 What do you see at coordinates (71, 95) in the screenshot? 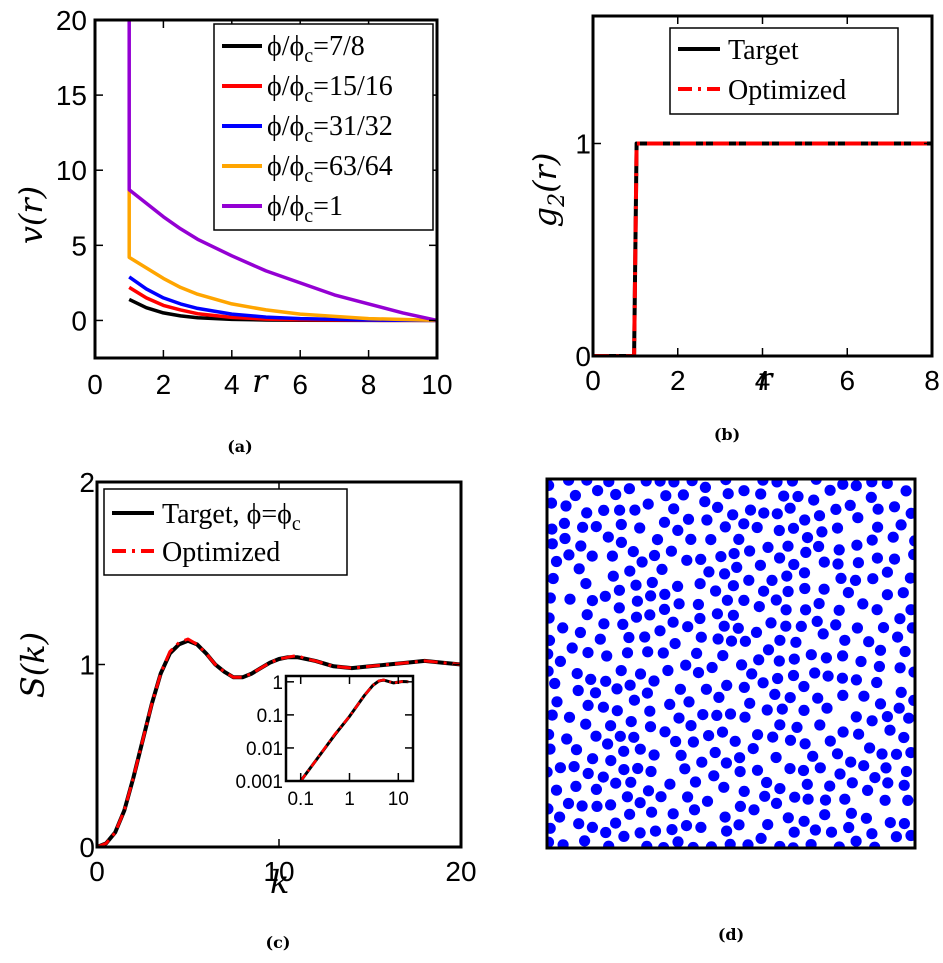
I see `panel-a-ytick-label: 15` at bounding box center [71, 95].